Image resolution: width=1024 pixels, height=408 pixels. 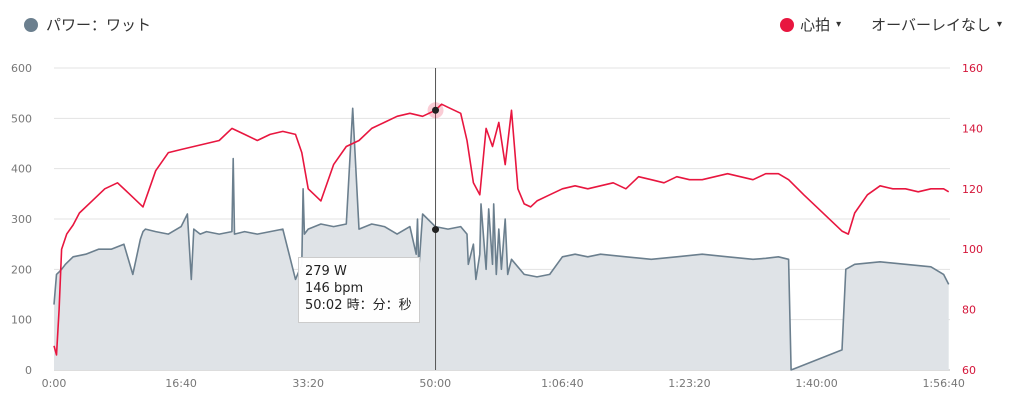 I want to click on right-tick-label: 60, so click(x=969, y=370).